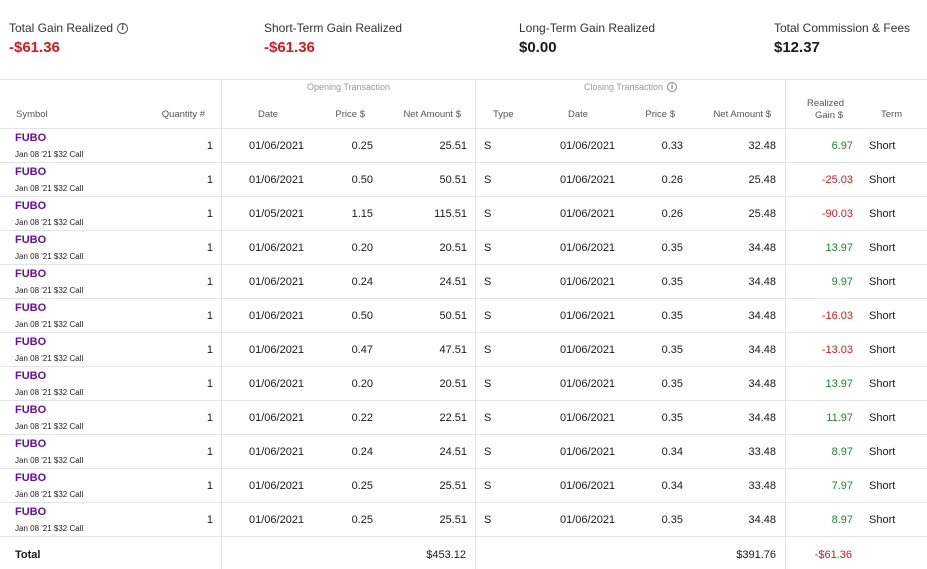  Describe the element at coordinates (839, 384) in the screenshot. I see `realized-gain-cell: 13.97` at that location.